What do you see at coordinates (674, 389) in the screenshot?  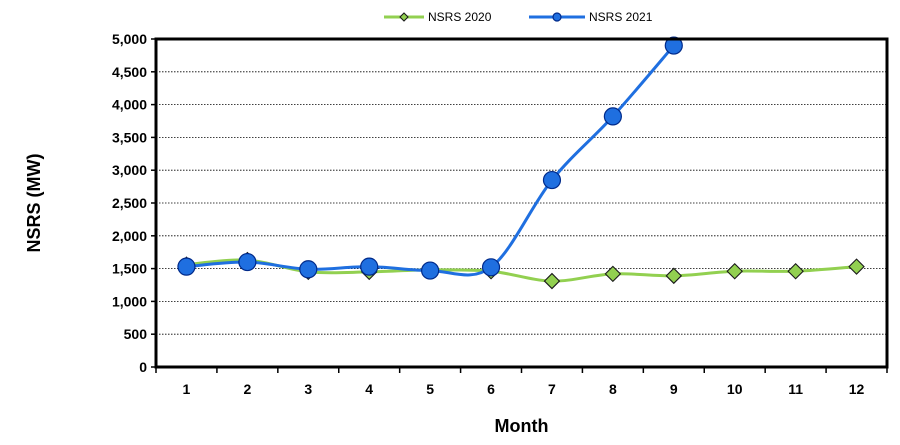 I see `x-tick-label: 9` at bounding box center [674, 389].